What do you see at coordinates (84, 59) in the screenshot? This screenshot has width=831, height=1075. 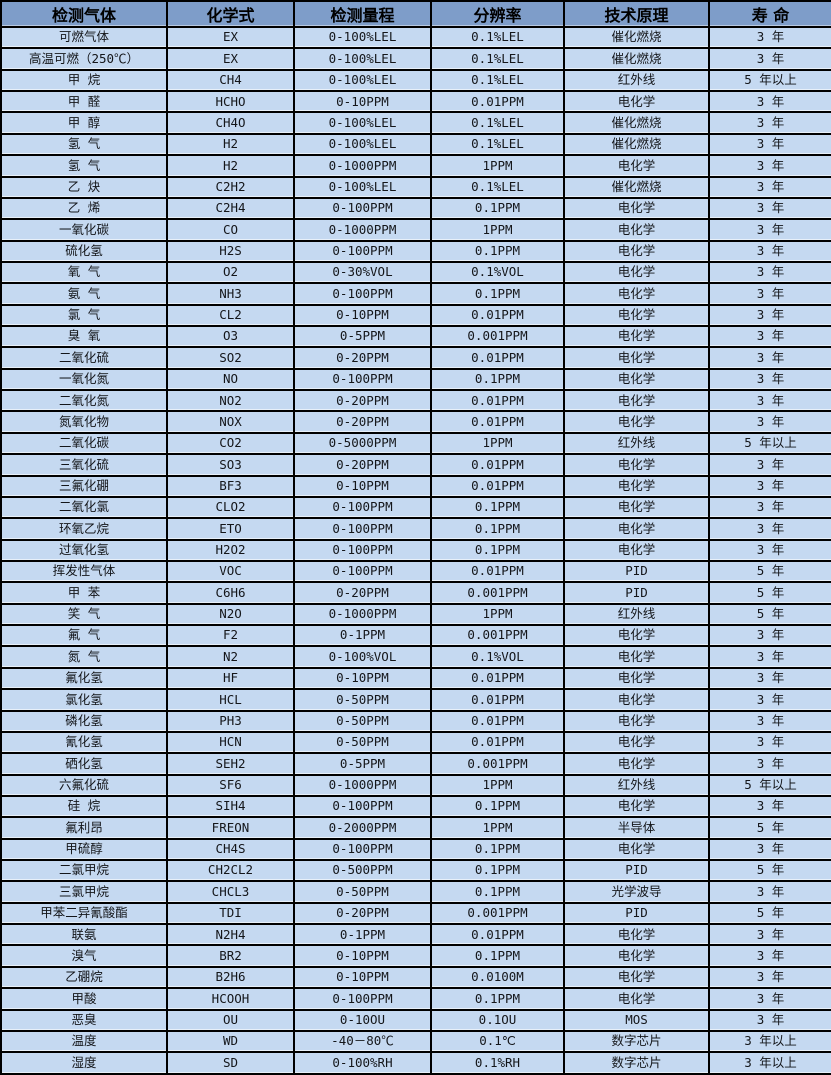 I see `cell-gas-name: 高温可燃（250℃）` at bounding box center [84, 59].